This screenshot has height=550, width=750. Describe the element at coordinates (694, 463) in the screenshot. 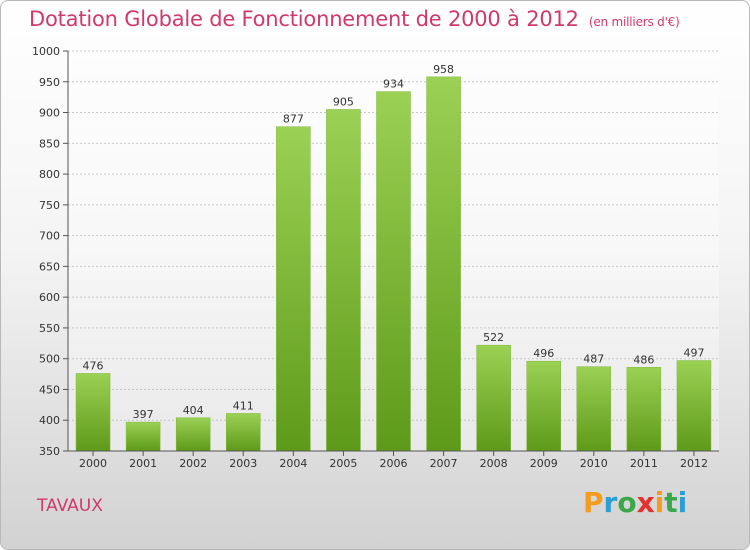

I see `x-tick-label-2012: 2012` at that location.